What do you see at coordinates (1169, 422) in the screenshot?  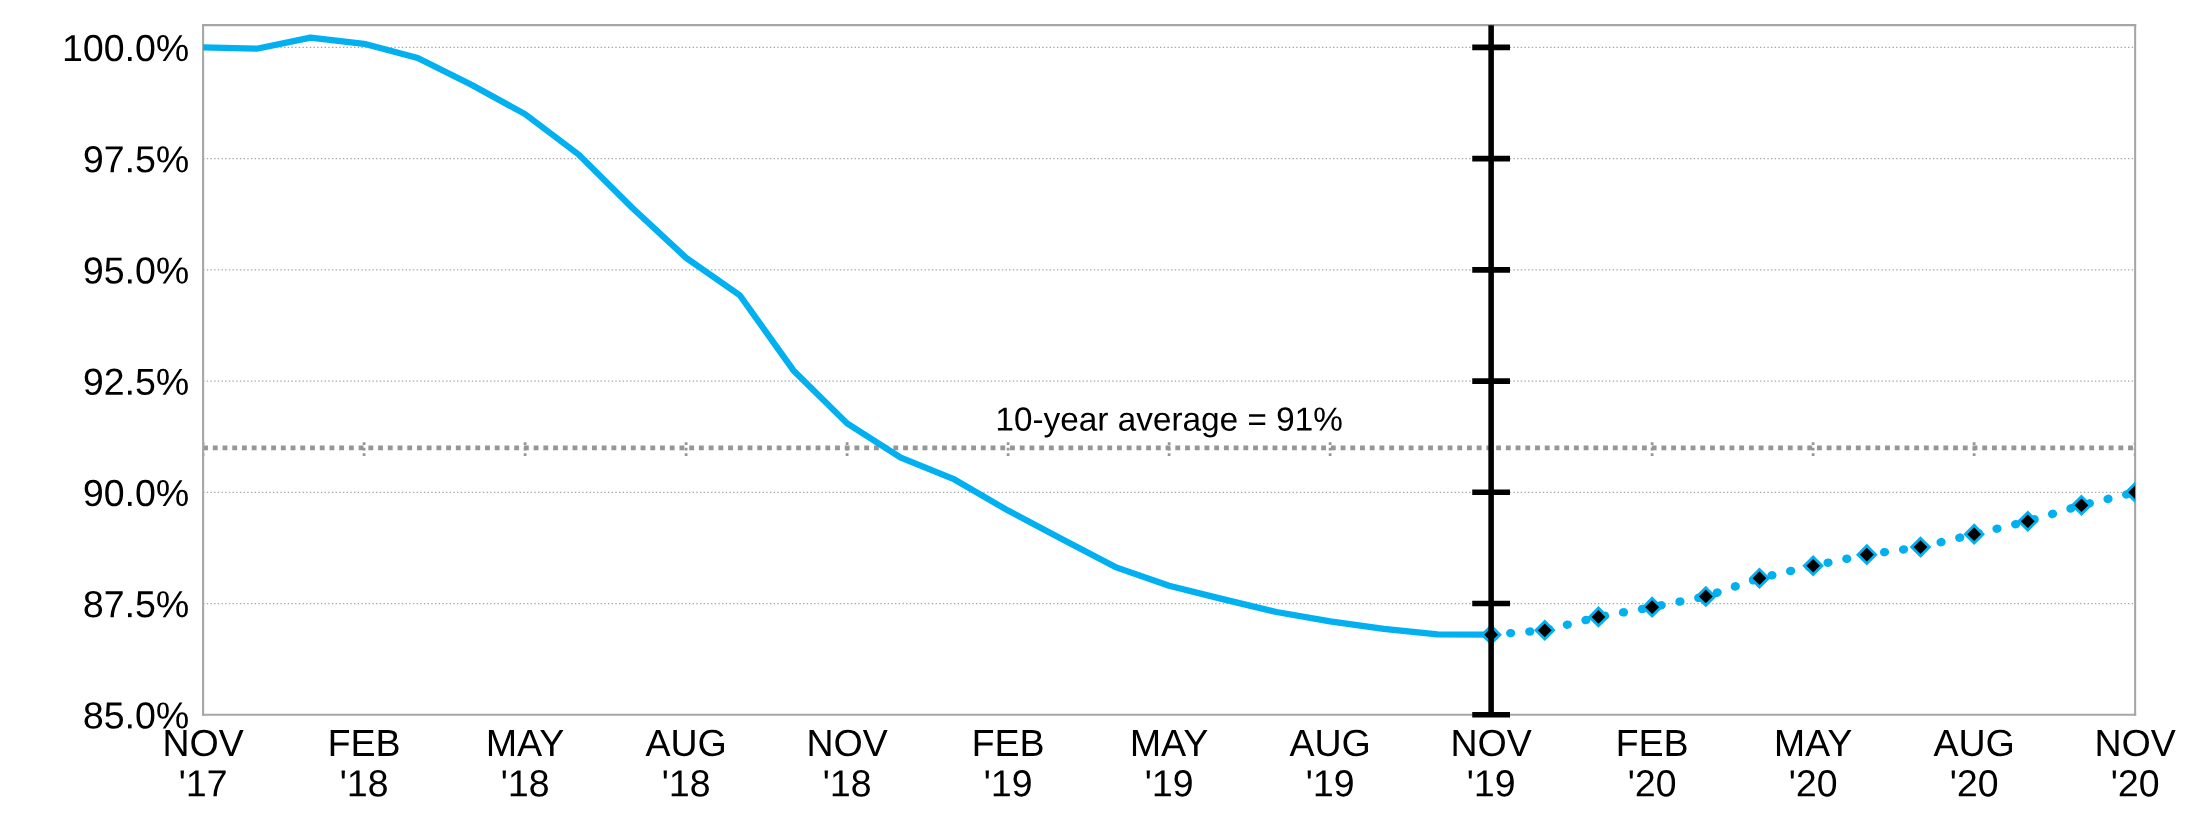 I see `ref-line-label: 10-year average = 91%` at bounding box center [1169, 422].